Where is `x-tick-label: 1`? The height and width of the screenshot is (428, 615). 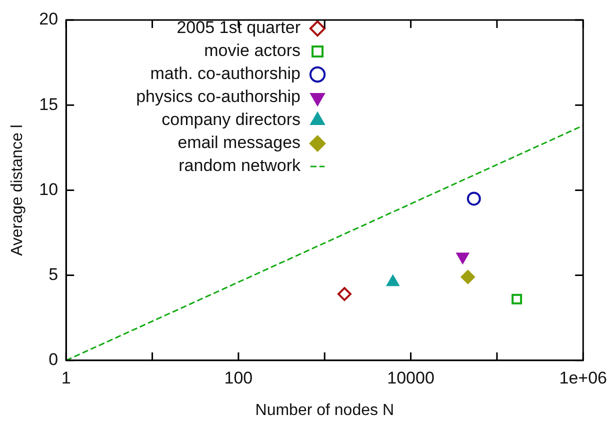
x-tick-label: 1 is located at coordinates (66, 378).